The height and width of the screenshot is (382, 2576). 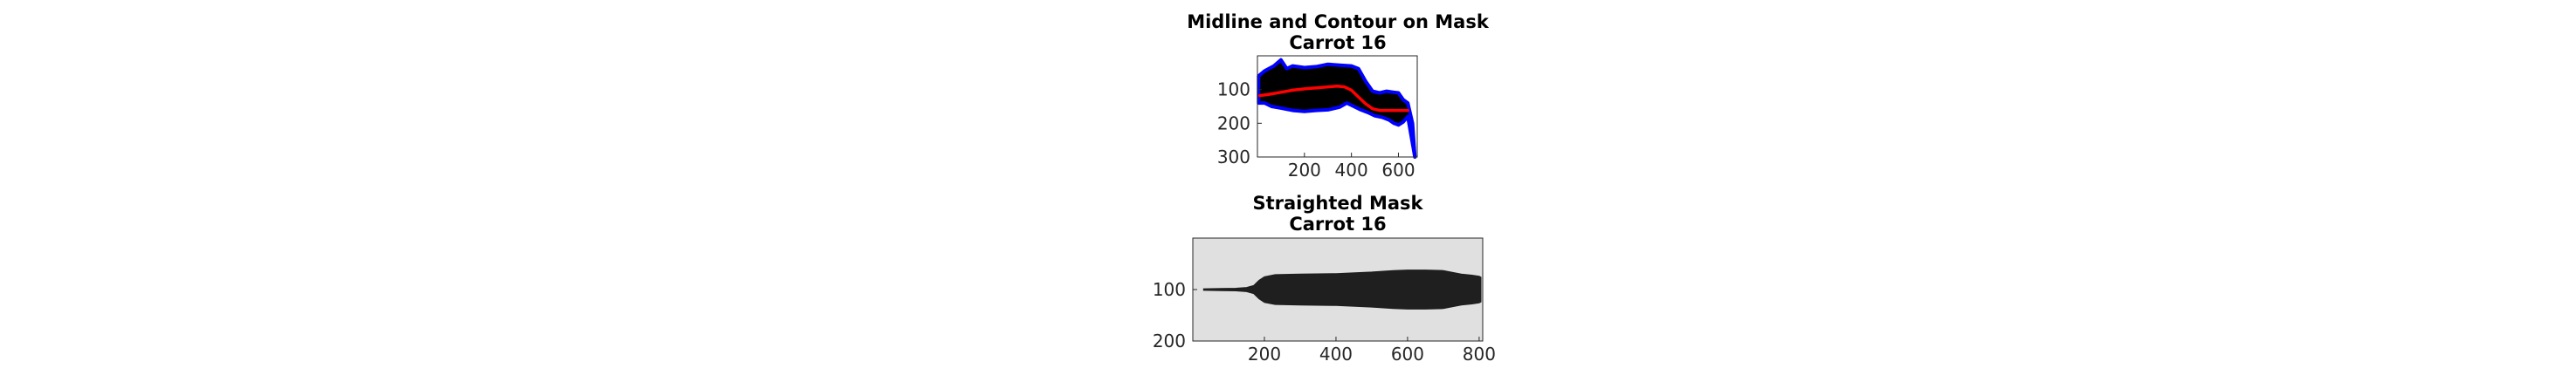 What do you see at coordinates (1336, 354) in the screenshot?
I see `plot2-xtick-label: 400` at bounding box center [1336, 354].